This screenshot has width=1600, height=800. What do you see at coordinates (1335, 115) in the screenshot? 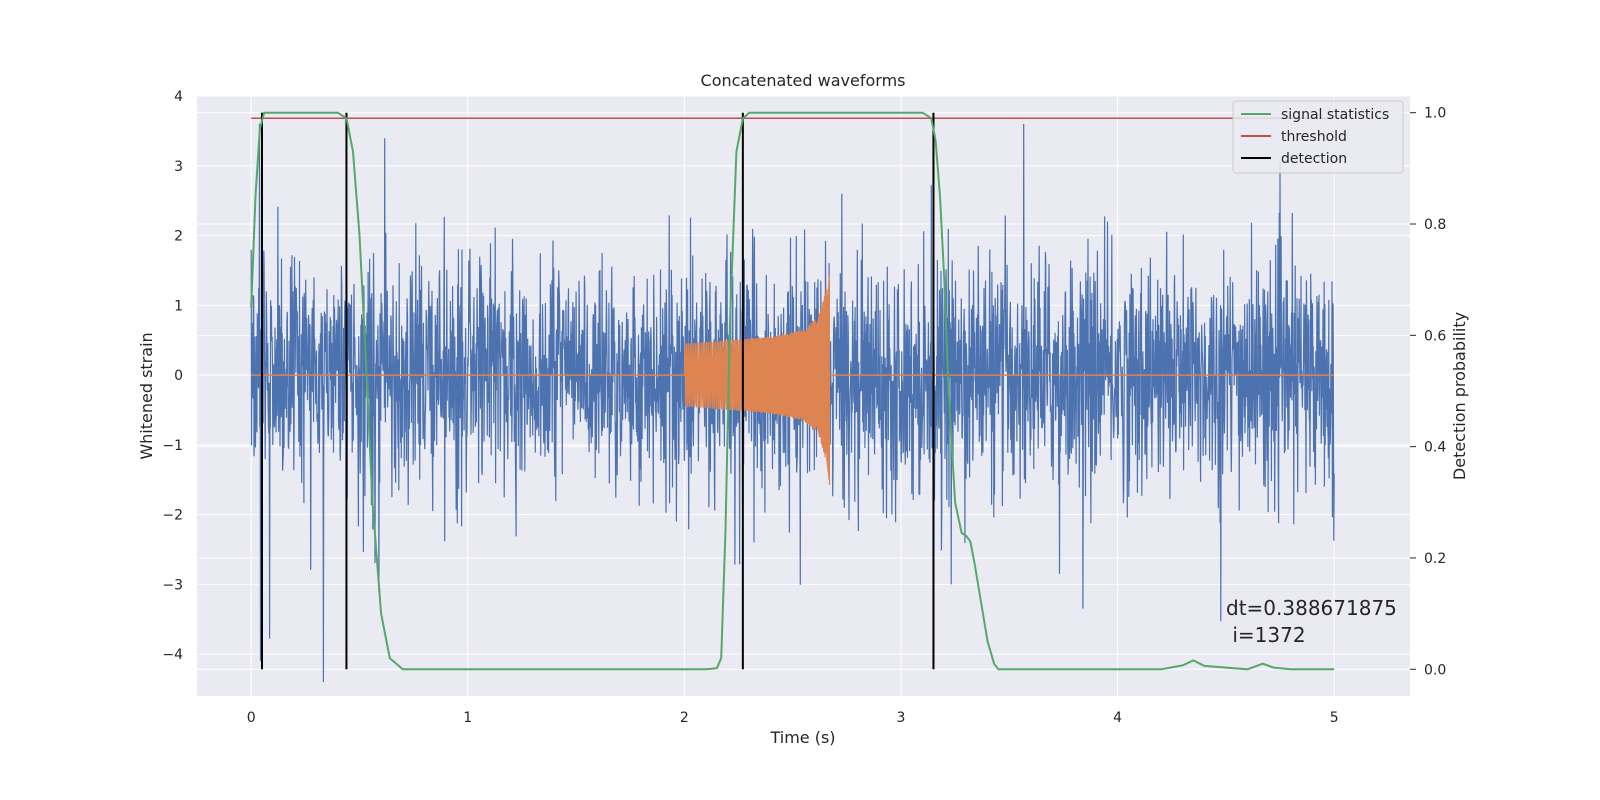
I see `legend-label-signal-statistics: signal statistics` at bounding box center [1335, 115].